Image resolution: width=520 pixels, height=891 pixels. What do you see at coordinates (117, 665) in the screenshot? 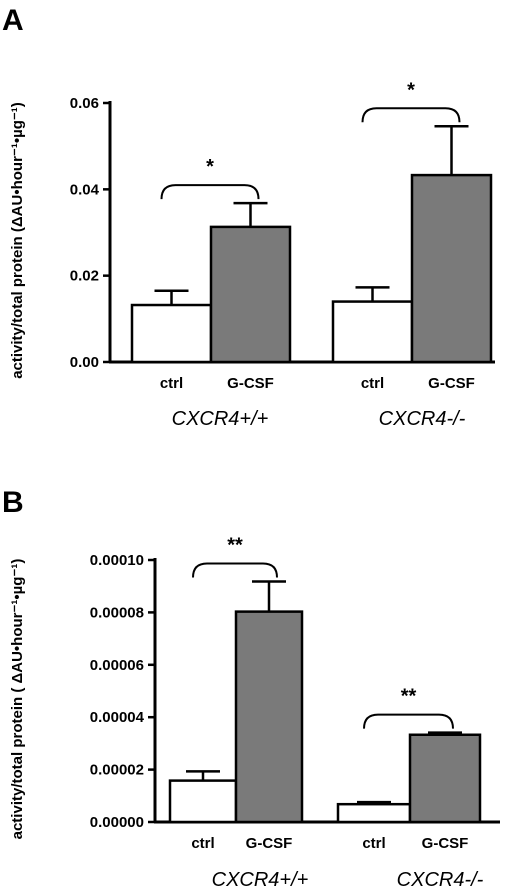
I see `y-tick-label: 0.00006` at bounding box center [117, 665].